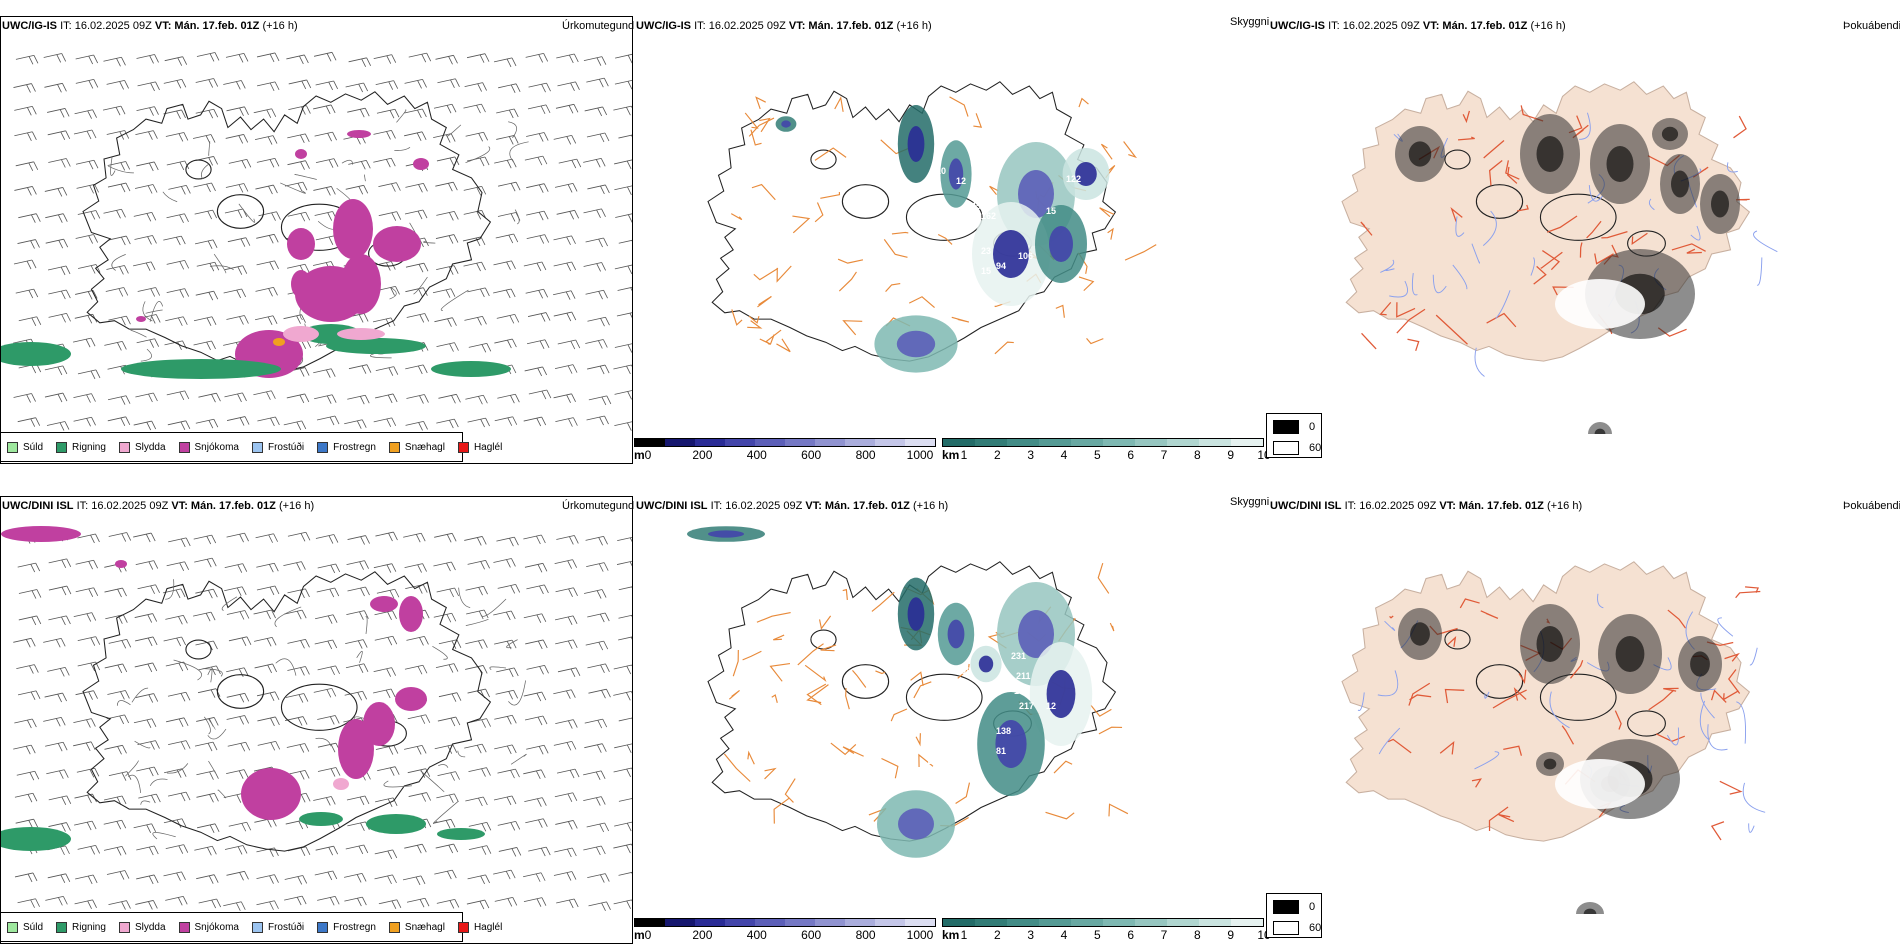 This screenshot has height=950, width=1900. Describe the element at coordinates (286, 927) in the screenshot. I see `legend-label: Frostúði` at that location.